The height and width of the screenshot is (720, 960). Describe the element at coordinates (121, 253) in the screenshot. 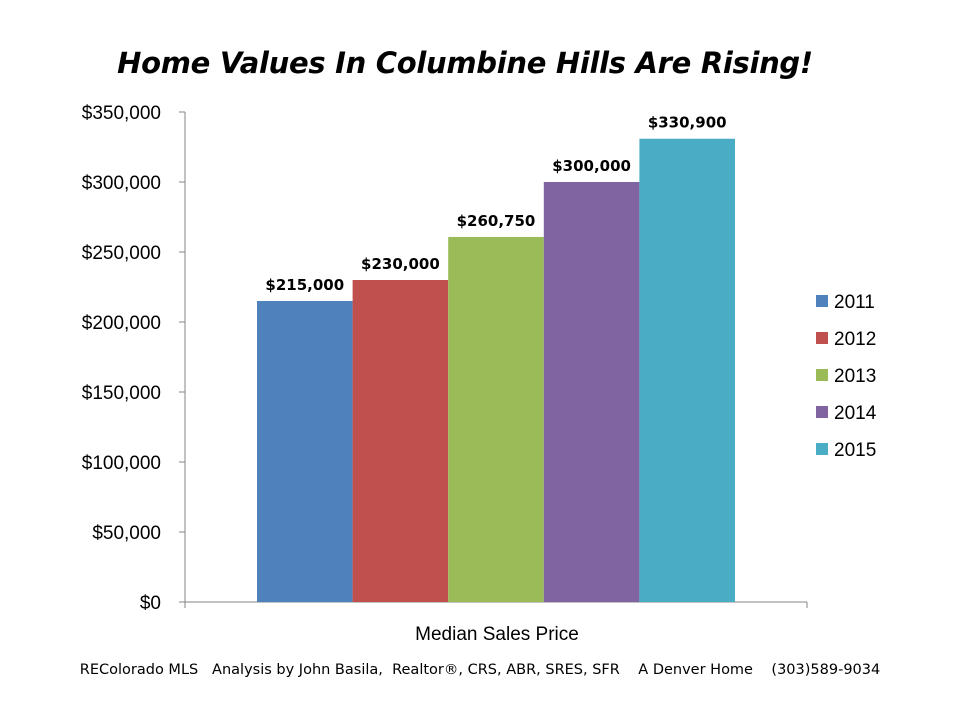

I see `y-tick-label: $250,000` at that location.